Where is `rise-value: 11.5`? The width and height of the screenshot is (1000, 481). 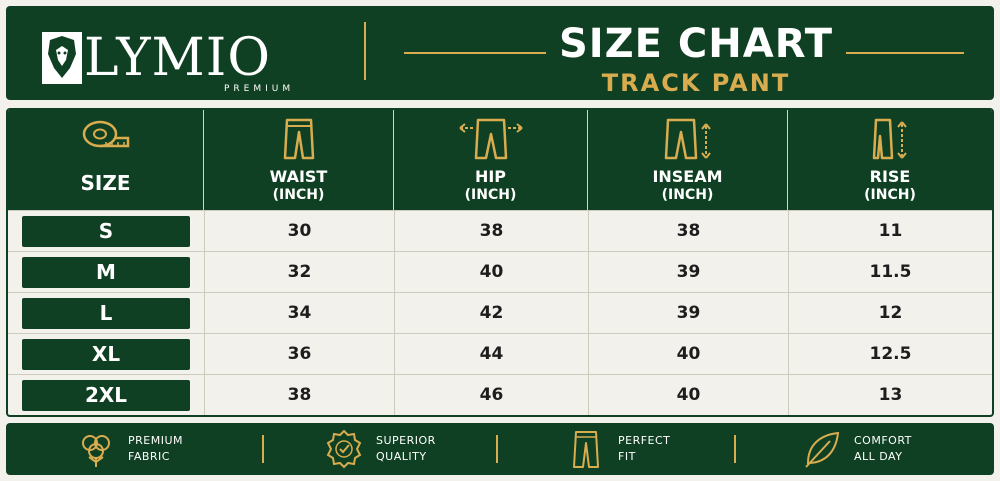
rise-value: 11.5 is located at coordinates (890, 272).